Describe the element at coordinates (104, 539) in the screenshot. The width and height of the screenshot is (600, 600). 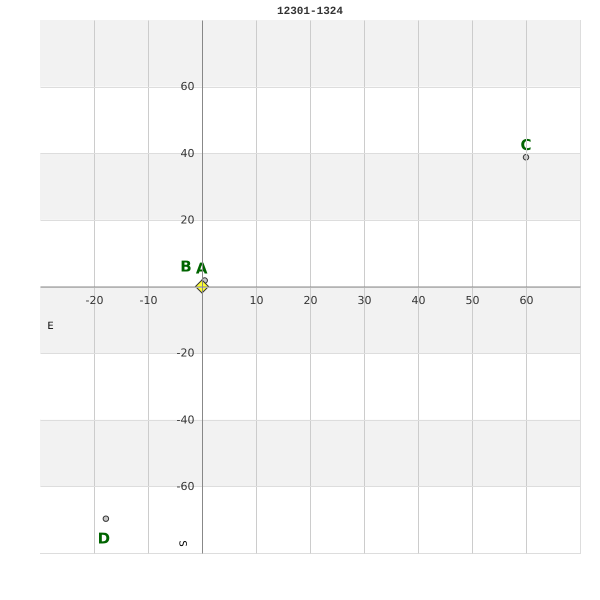
I see `annotation: D` at that location.